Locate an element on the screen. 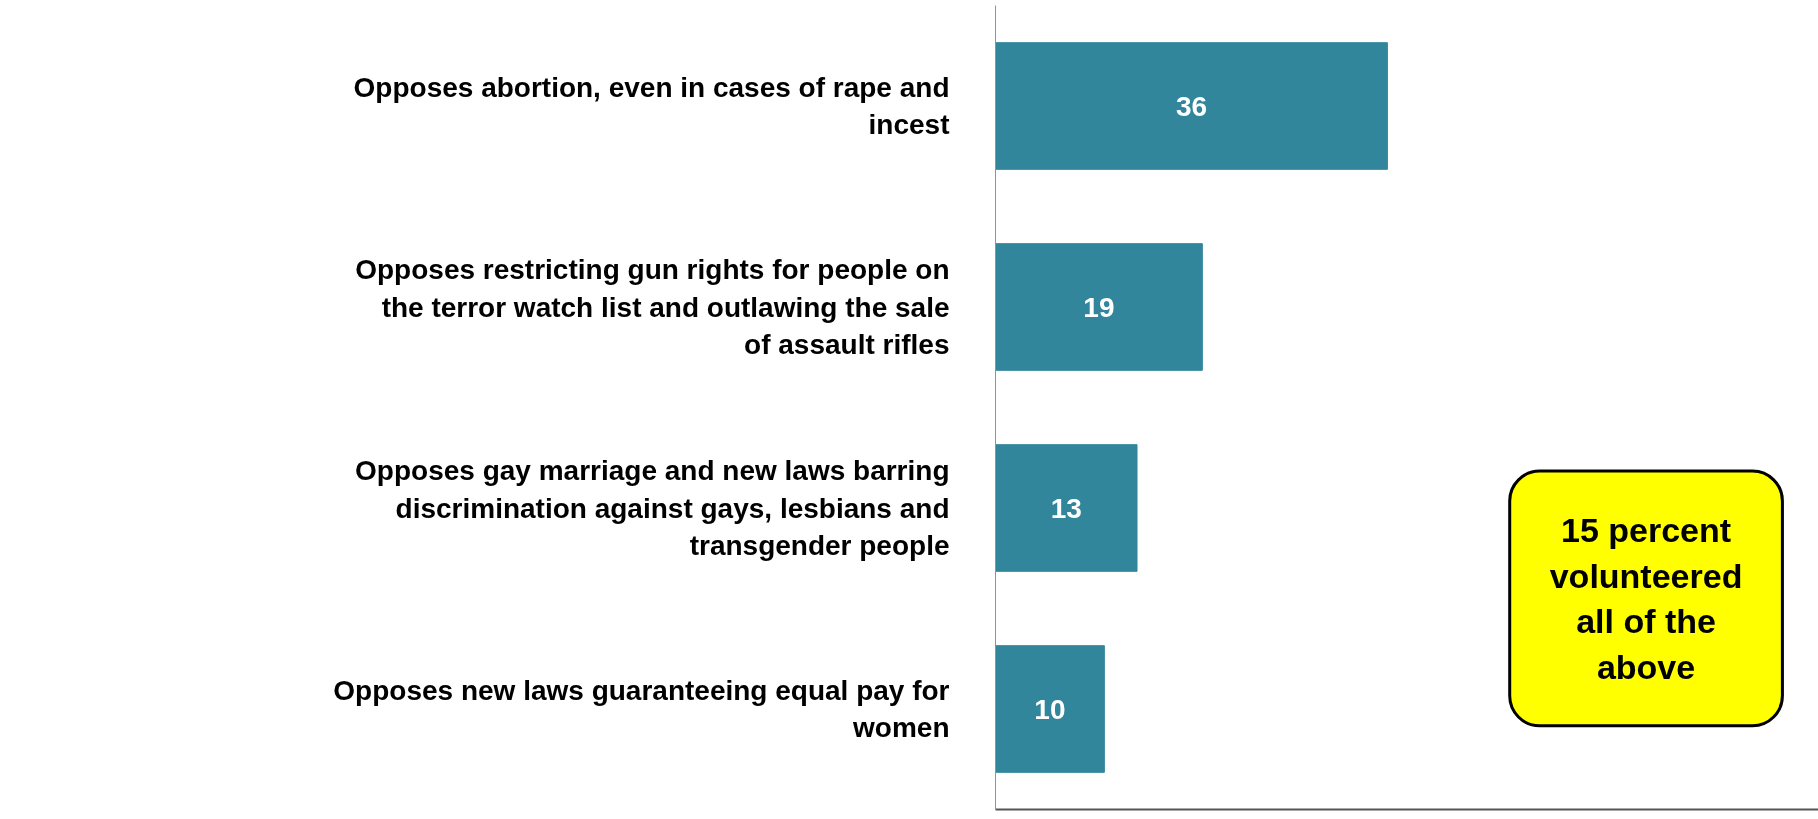 The image size is (1818, 819). y-tick-label: Opposes new laws guaranteeing equal pay for women is located at coordinates (641, 709).